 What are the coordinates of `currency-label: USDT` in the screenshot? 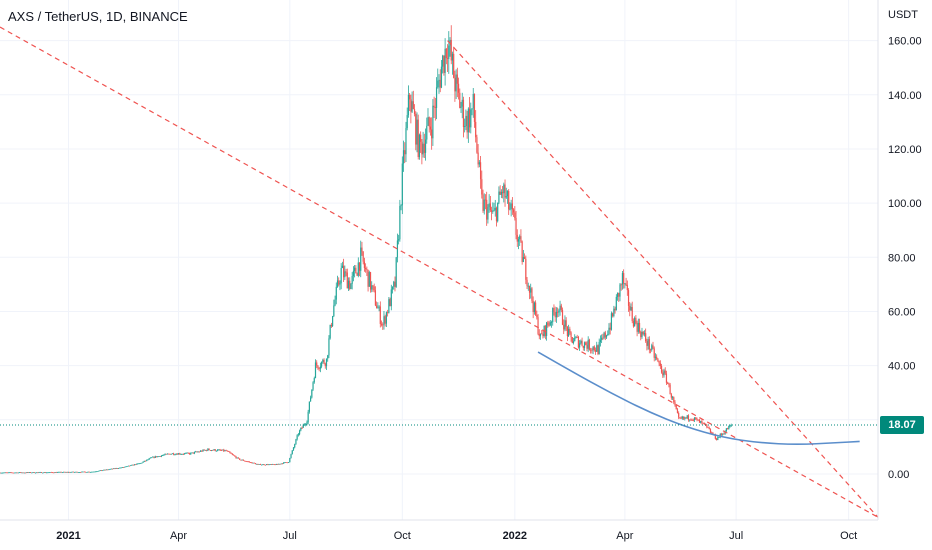 It's located at (903, 15).